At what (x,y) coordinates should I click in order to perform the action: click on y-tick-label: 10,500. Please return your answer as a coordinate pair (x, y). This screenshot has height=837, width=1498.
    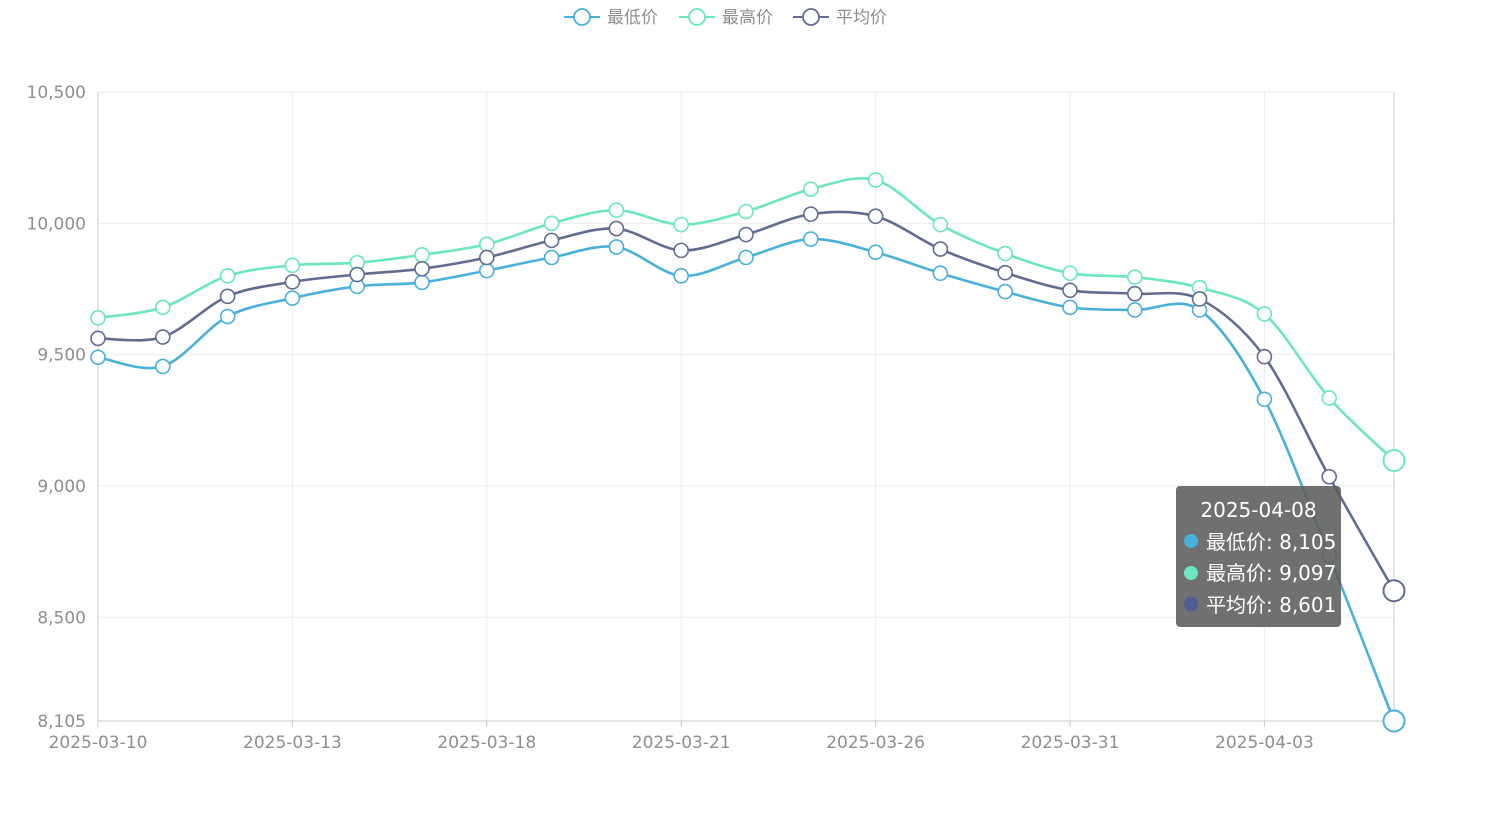
    Looking at the image, I should click on (56, 93).